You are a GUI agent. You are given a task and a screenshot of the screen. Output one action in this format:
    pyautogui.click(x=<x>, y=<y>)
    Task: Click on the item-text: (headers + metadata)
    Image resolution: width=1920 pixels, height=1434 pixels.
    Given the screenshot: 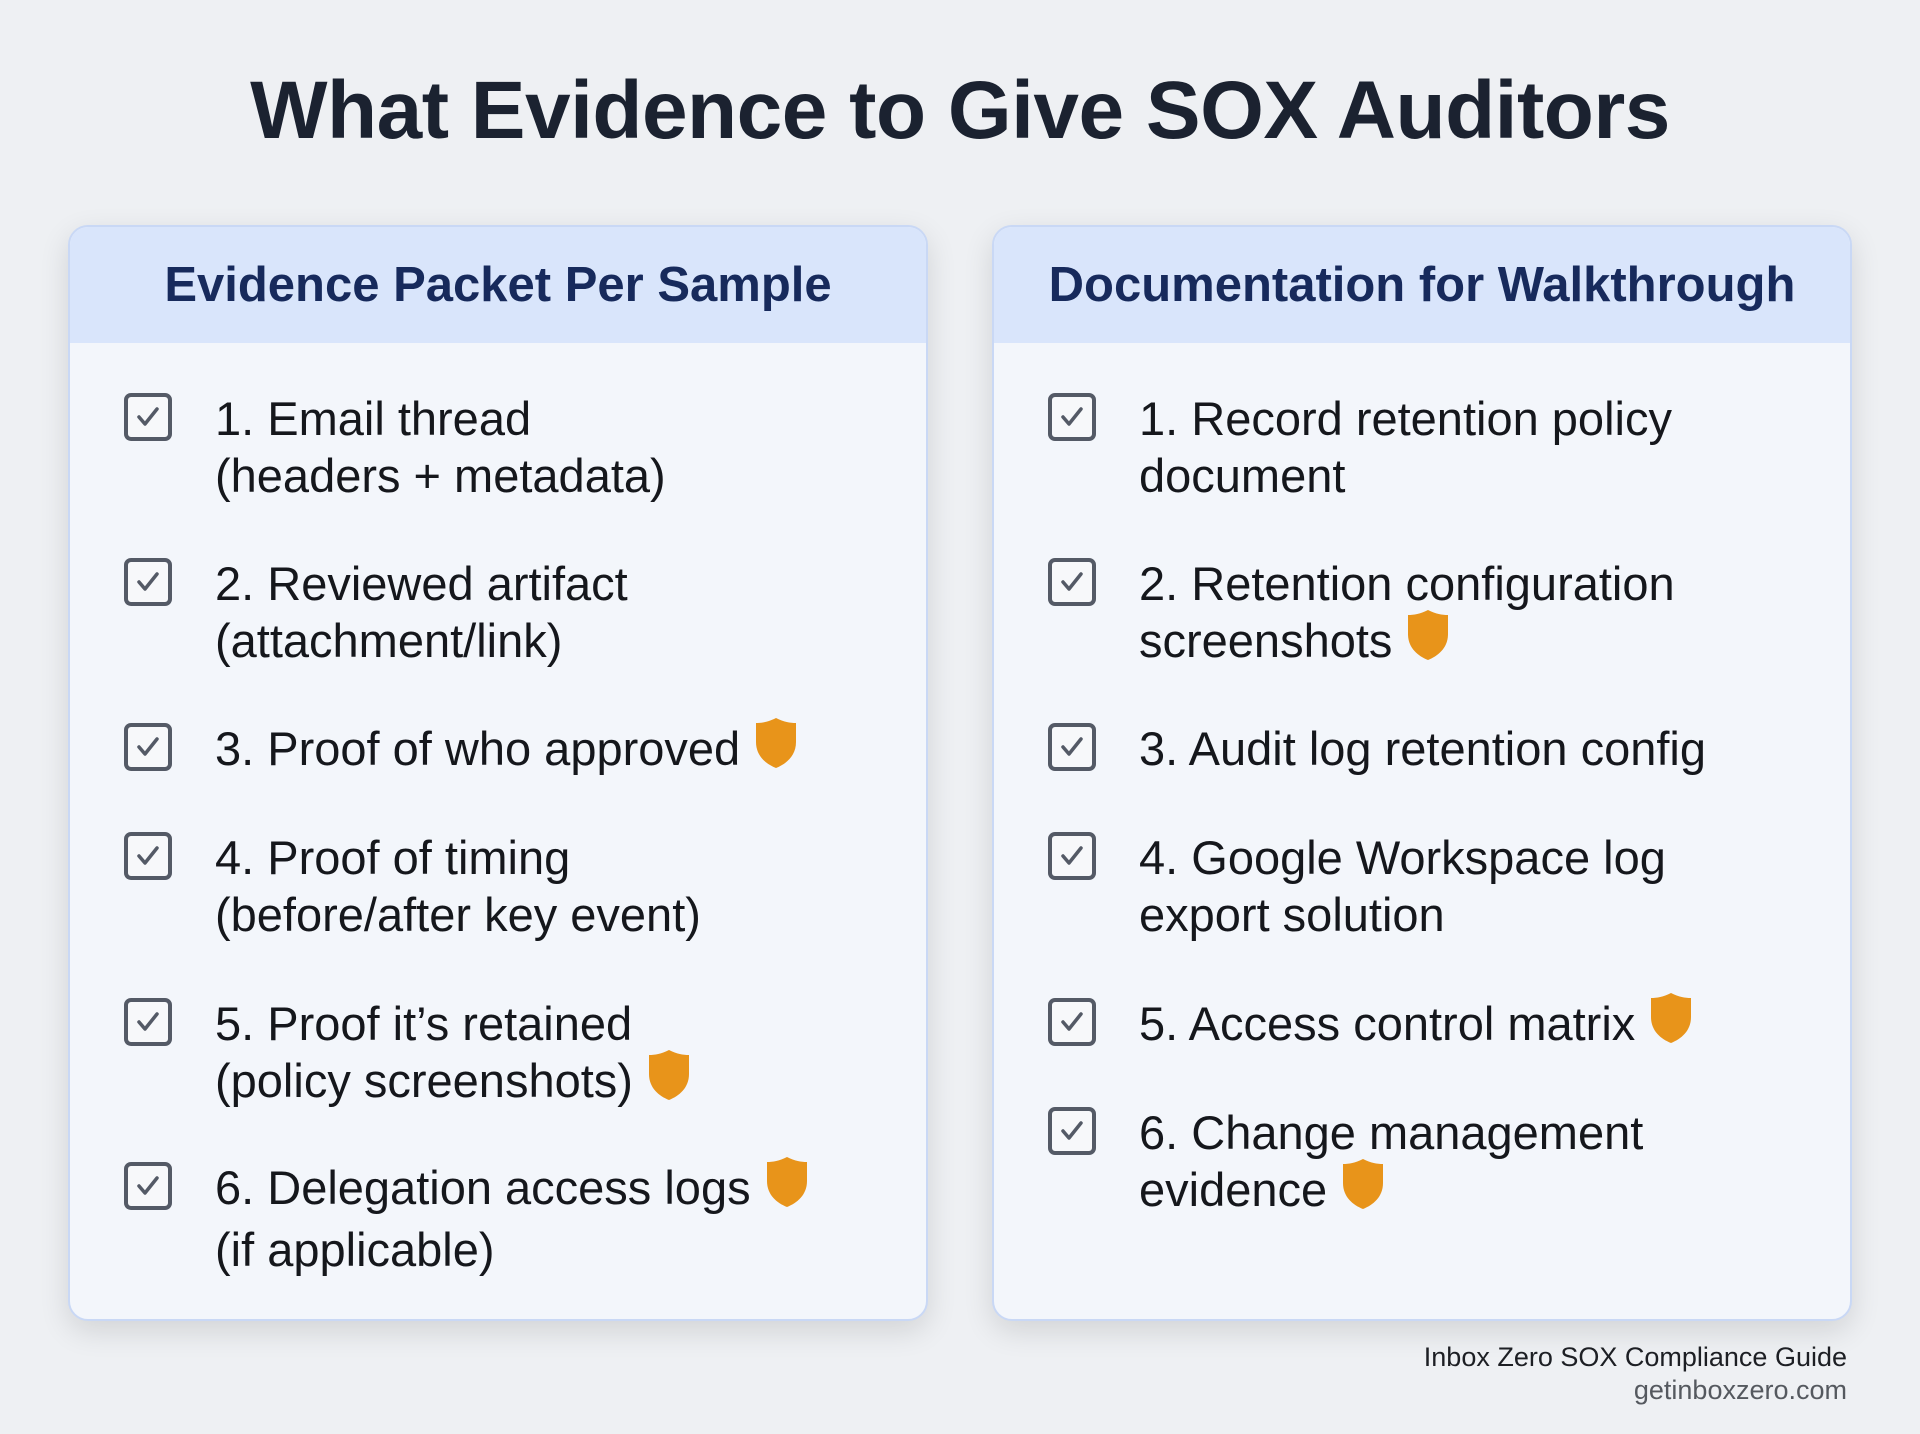 What is the action you would take?
    pyautogui.click(x=440, y=475)
    